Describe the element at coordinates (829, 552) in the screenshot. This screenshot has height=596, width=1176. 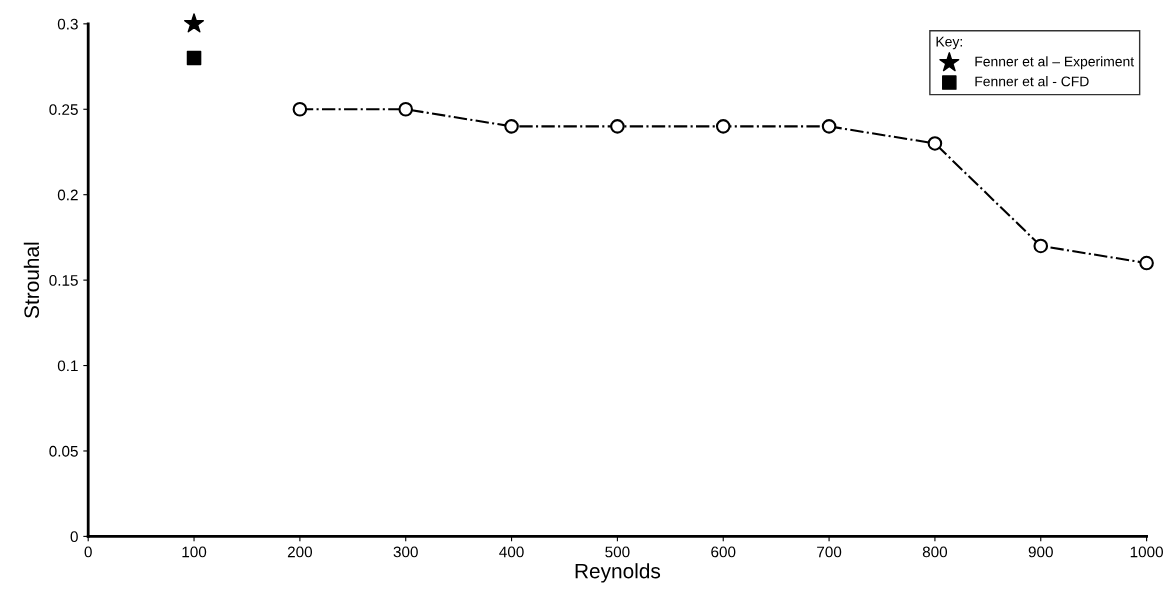
I see `x-tick-label: 700` at that location.